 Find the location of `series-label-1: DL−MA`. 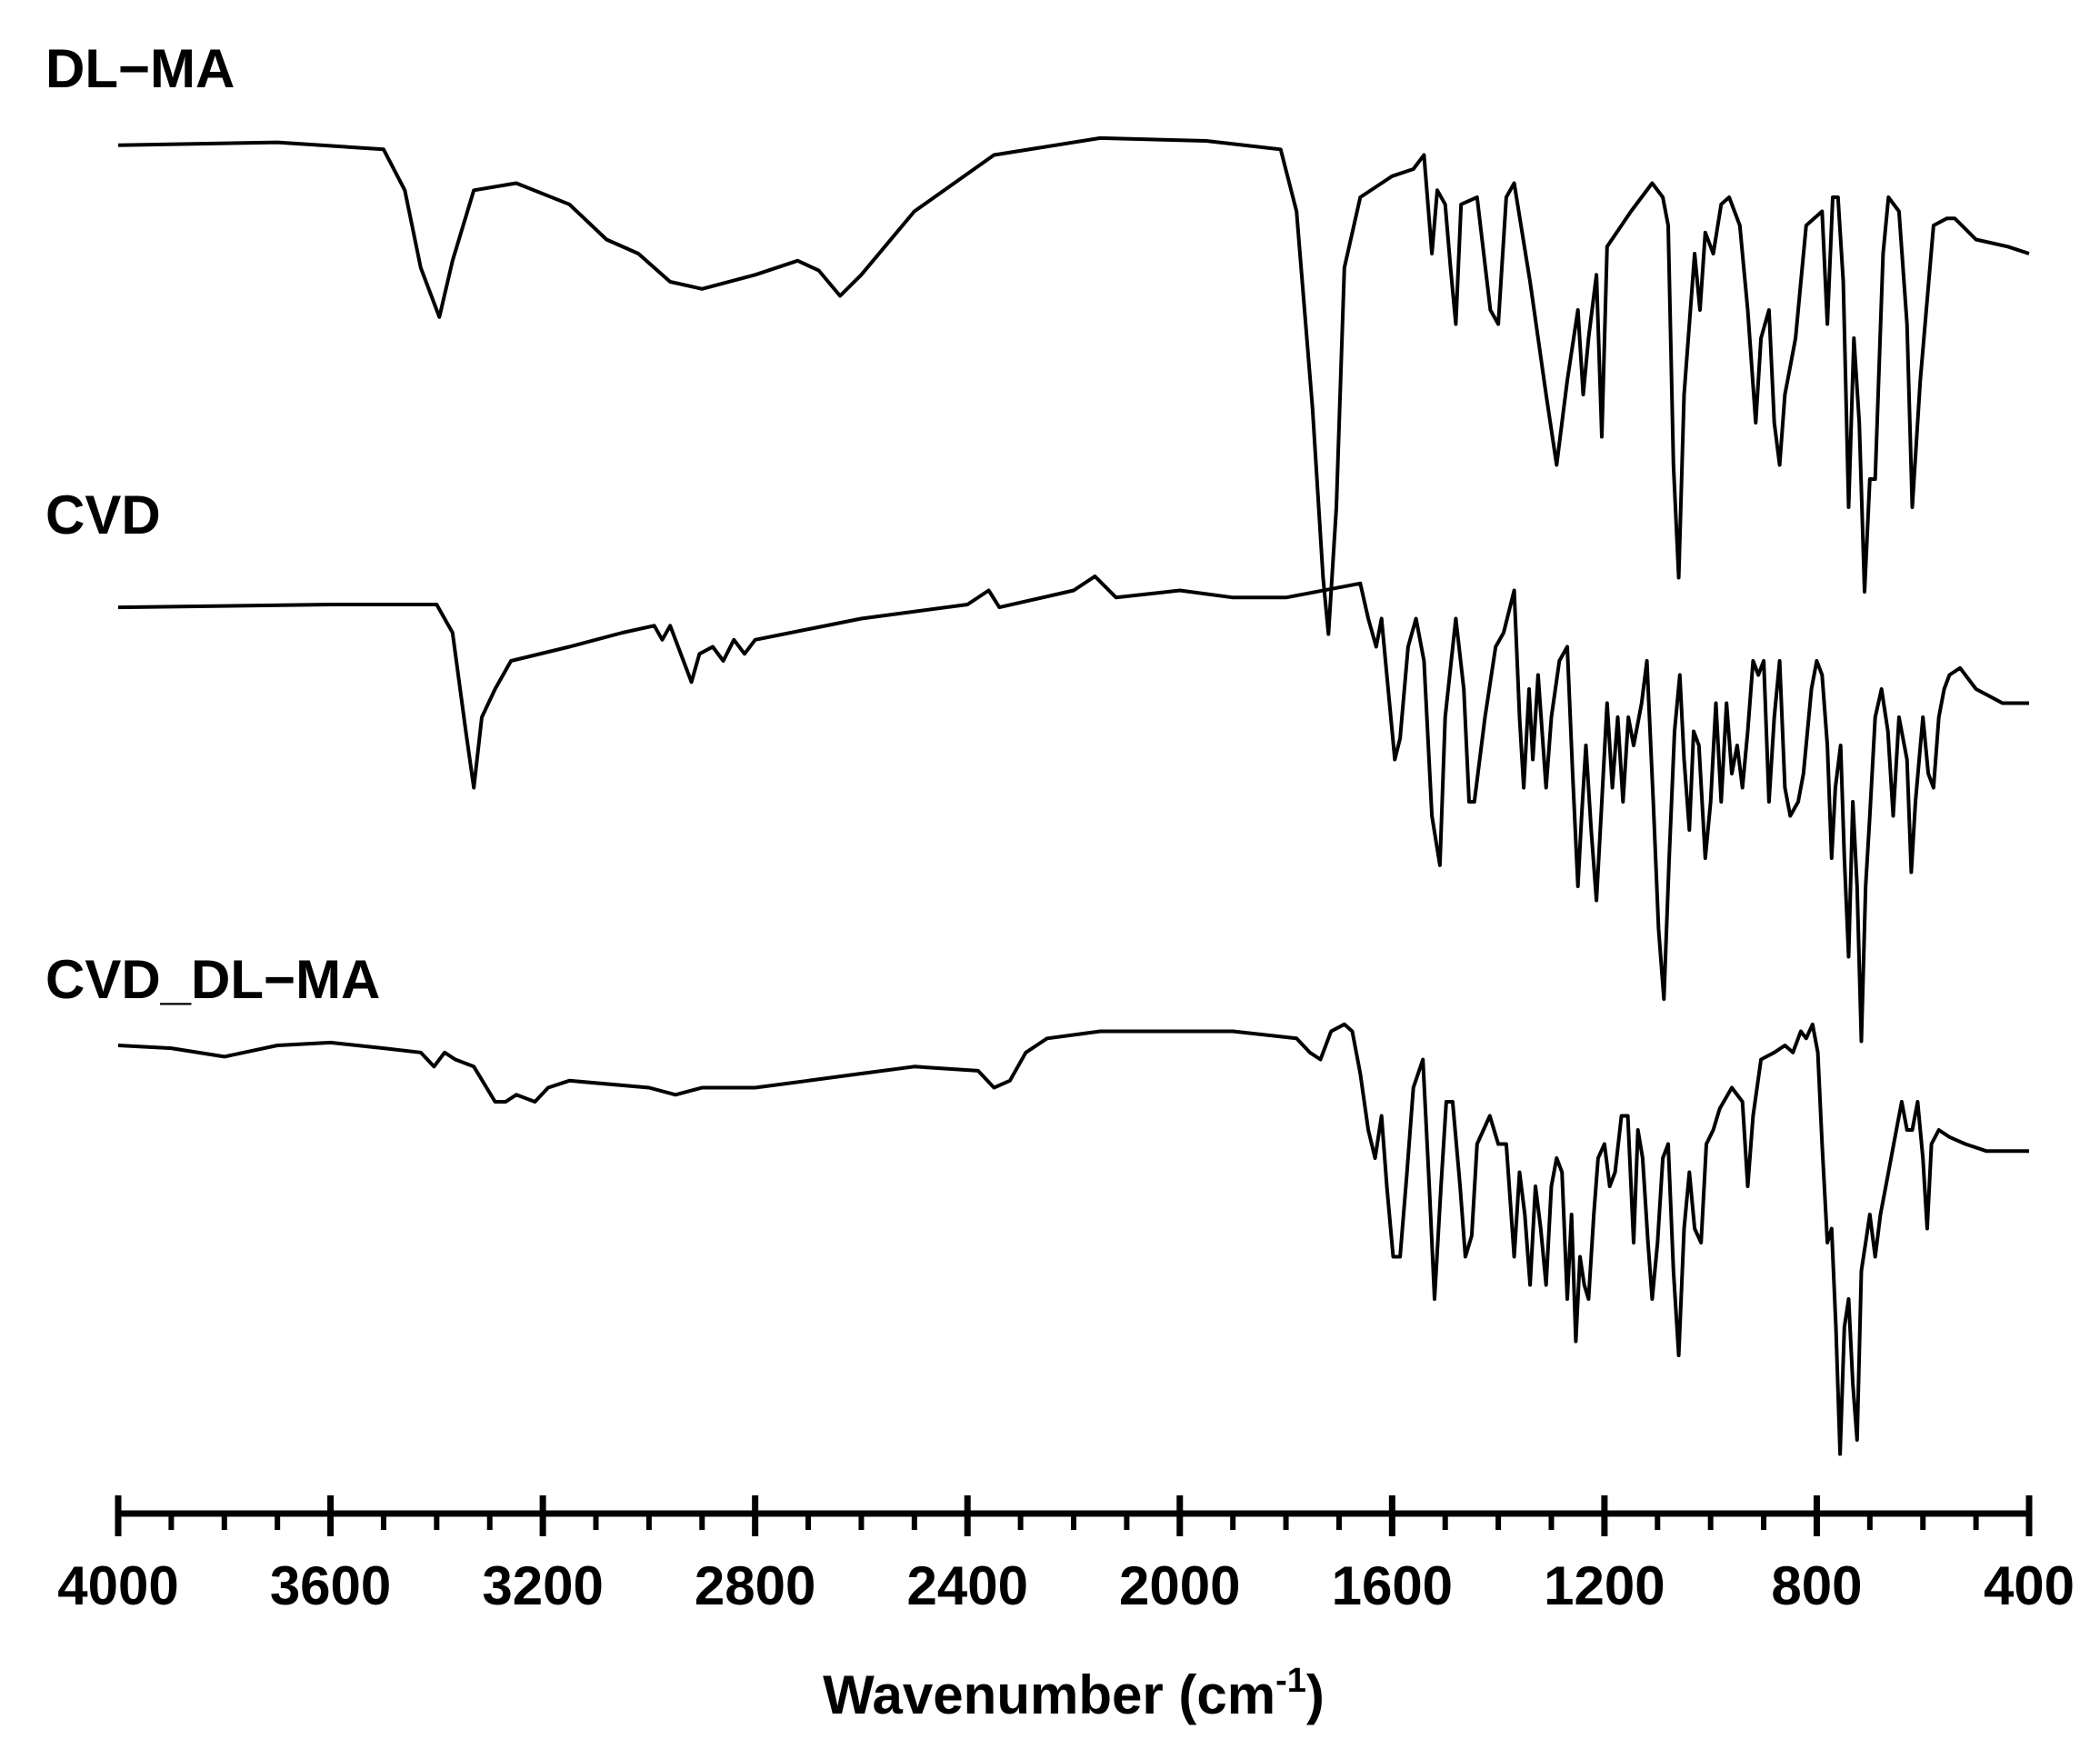

series-label-1: DL−MA is located at coordinates (140, 68).